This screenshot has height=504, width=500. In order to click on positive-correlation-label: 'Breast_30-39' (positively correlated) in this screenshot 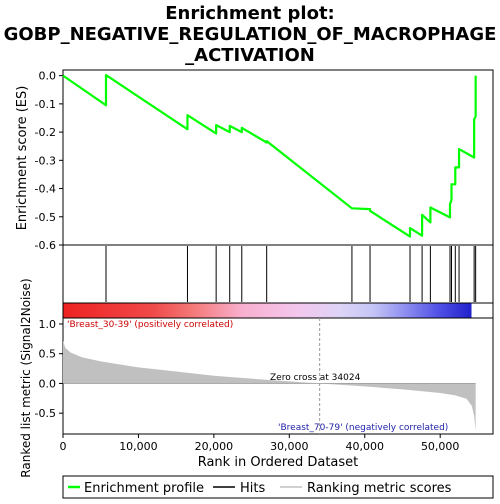, I will do `click(150, 325)`.